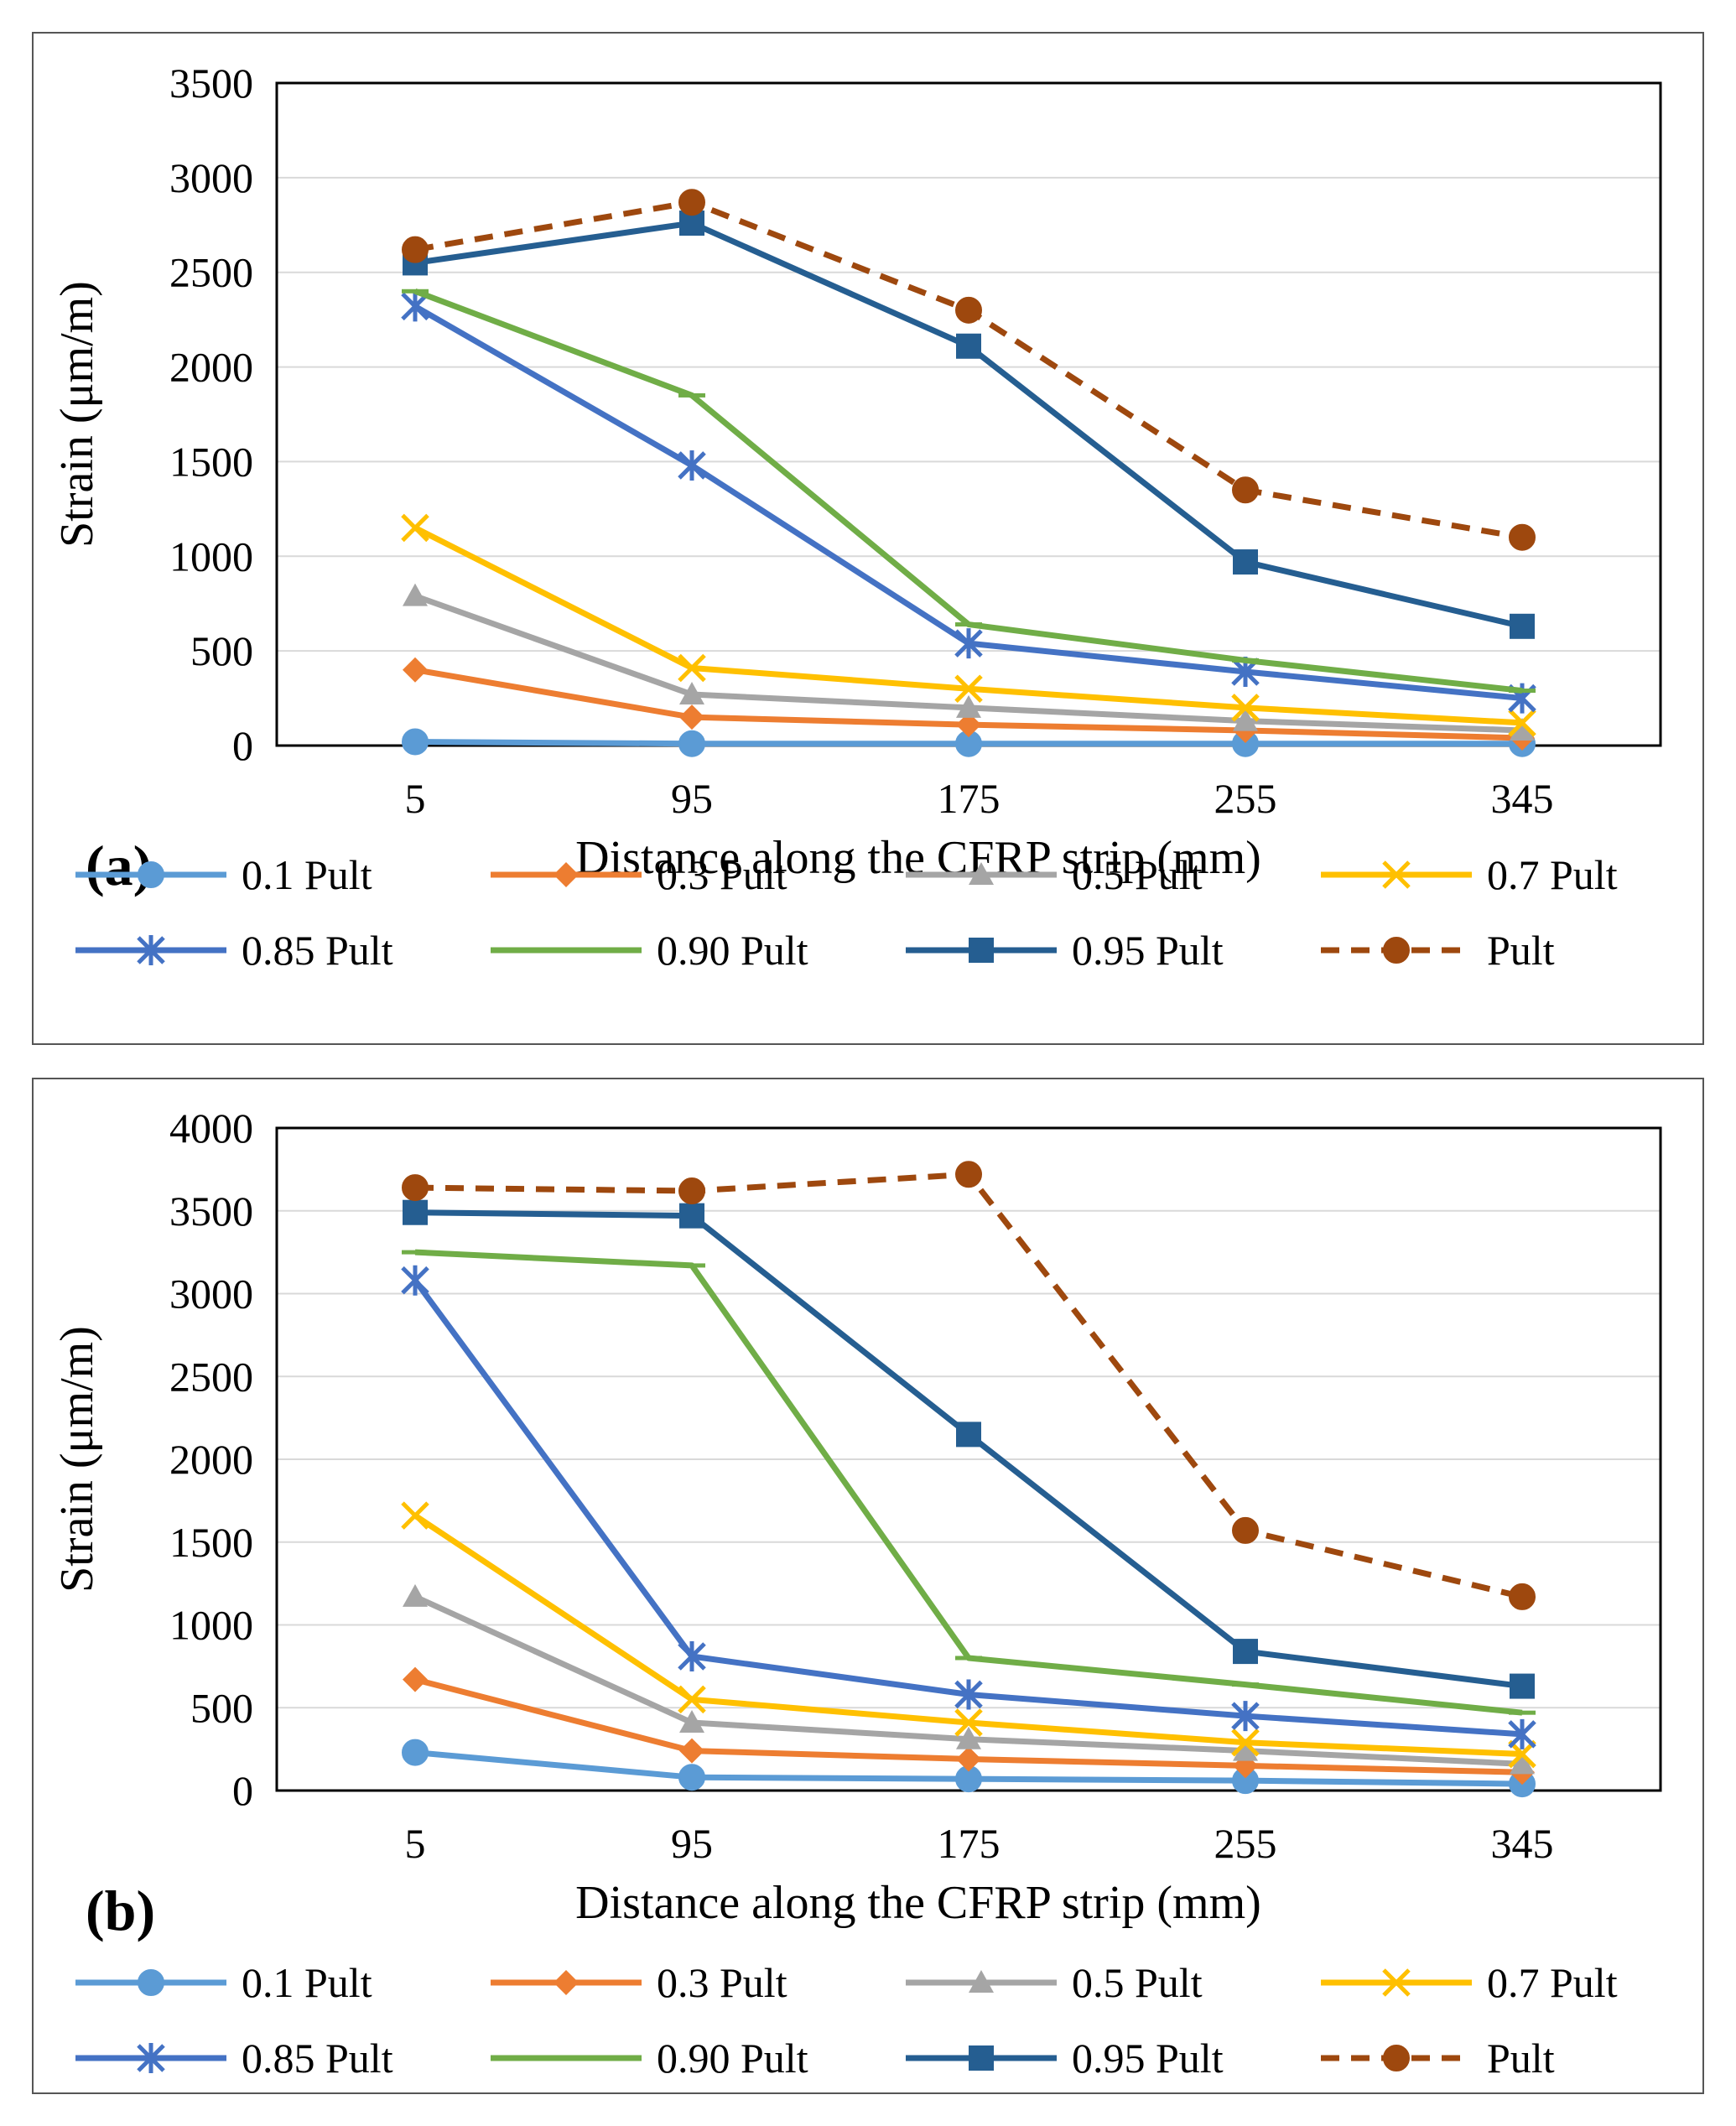 This screenshot has width=1736, height=2126. I want to click on legend-label: 0.7 Pult, so click(1552, 874).